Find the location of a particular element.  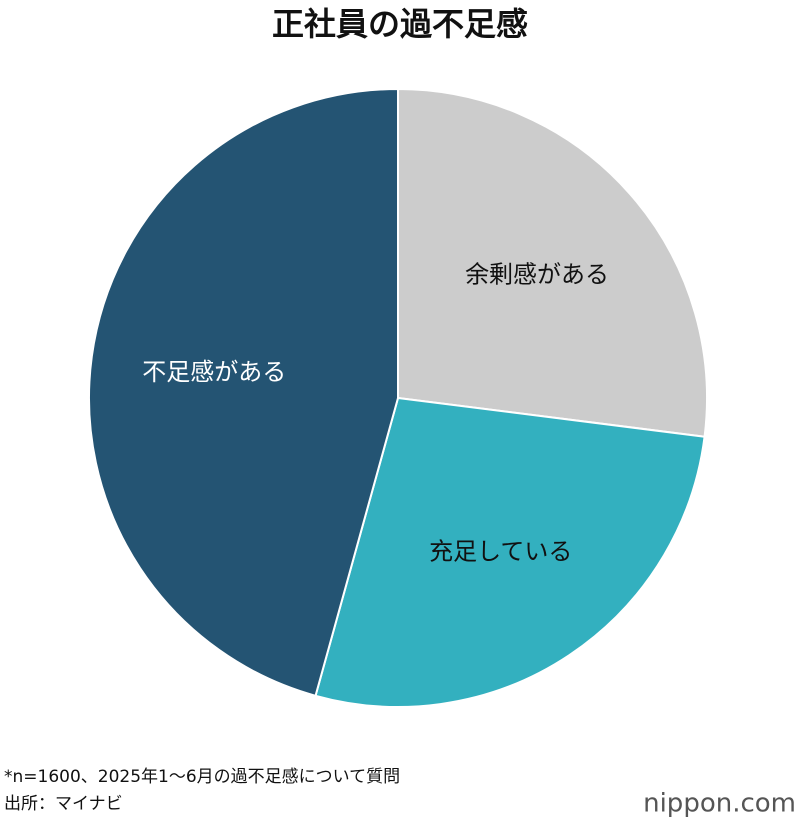

slice-label: 余剰感がある is located at coordinates (537, 274).